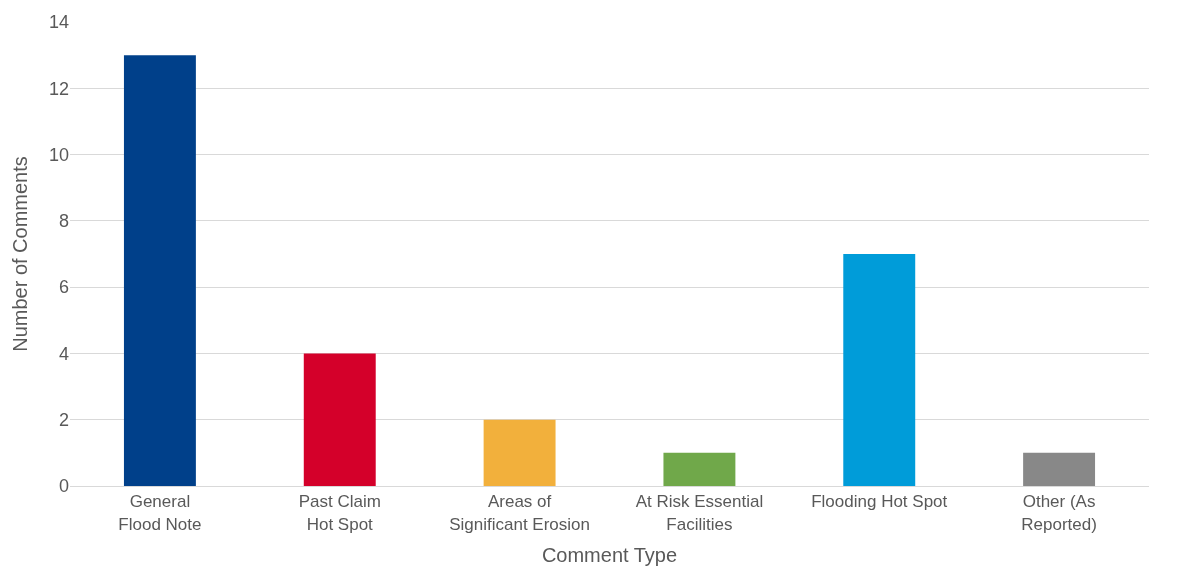 This screenshot has width=1189, height=581. Describe the element at coordinates (339, 513) in the screenshot. I see `x-tick-label: Past Claim Hot Spot` at that location.